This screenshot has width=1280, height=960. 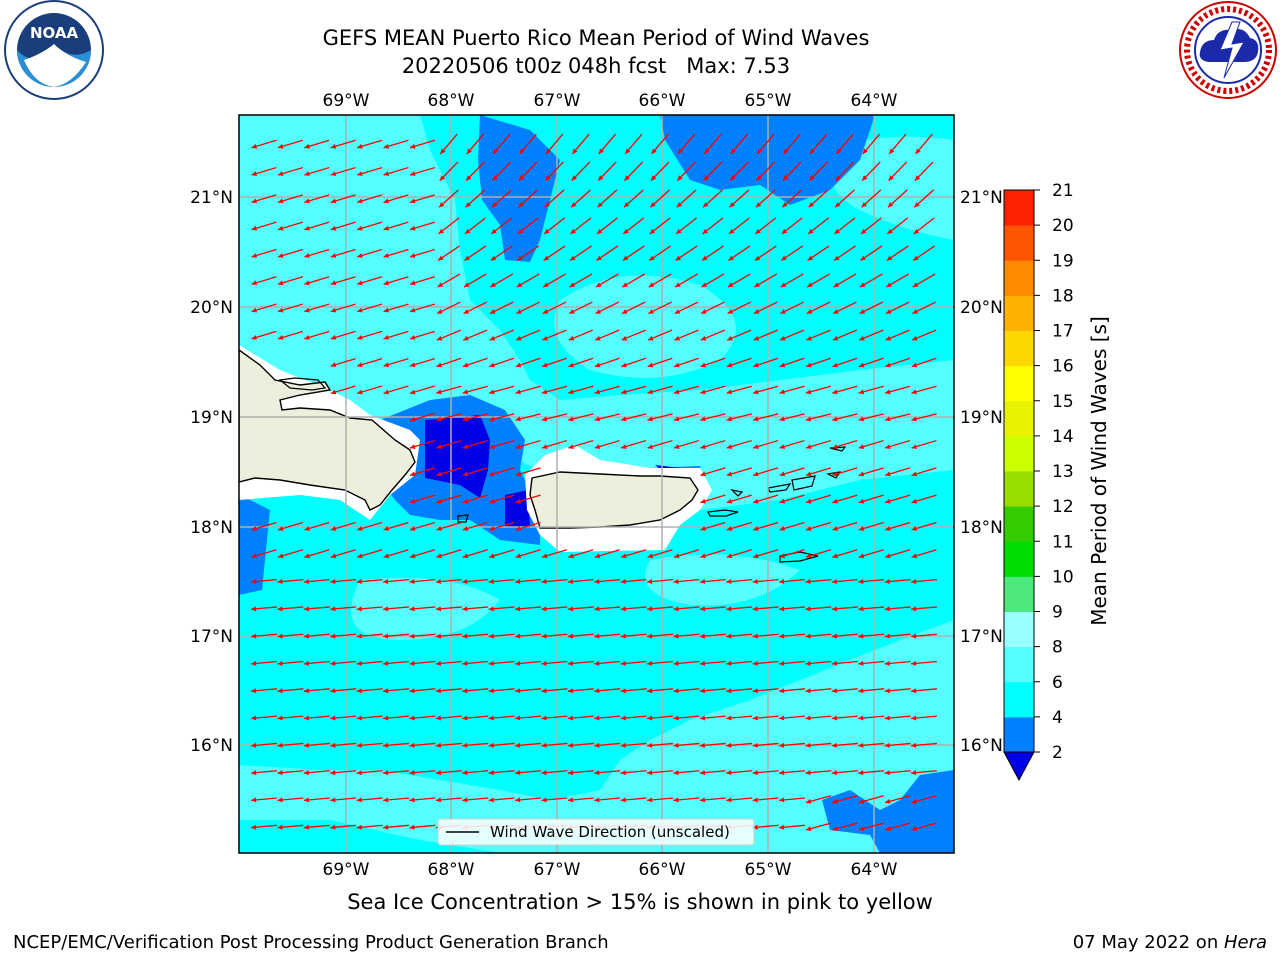 I want to click on lat-tick-label-left: 21°N, so click(x=211, y=198).